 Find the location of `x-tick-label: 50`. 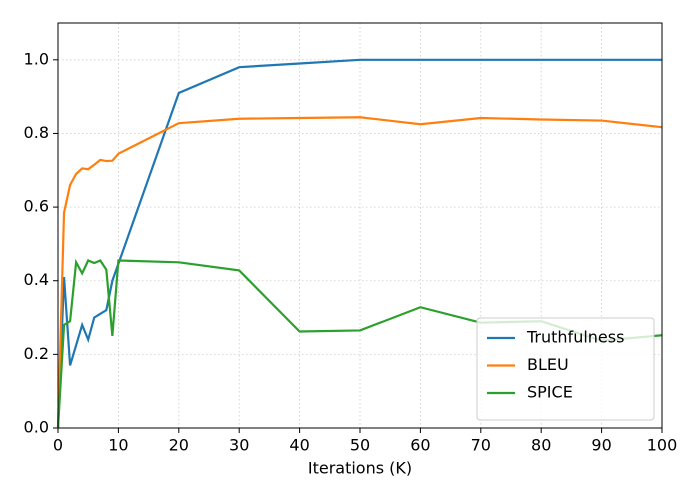

x-tick-label: 50 is located at coordinates (360, 445).